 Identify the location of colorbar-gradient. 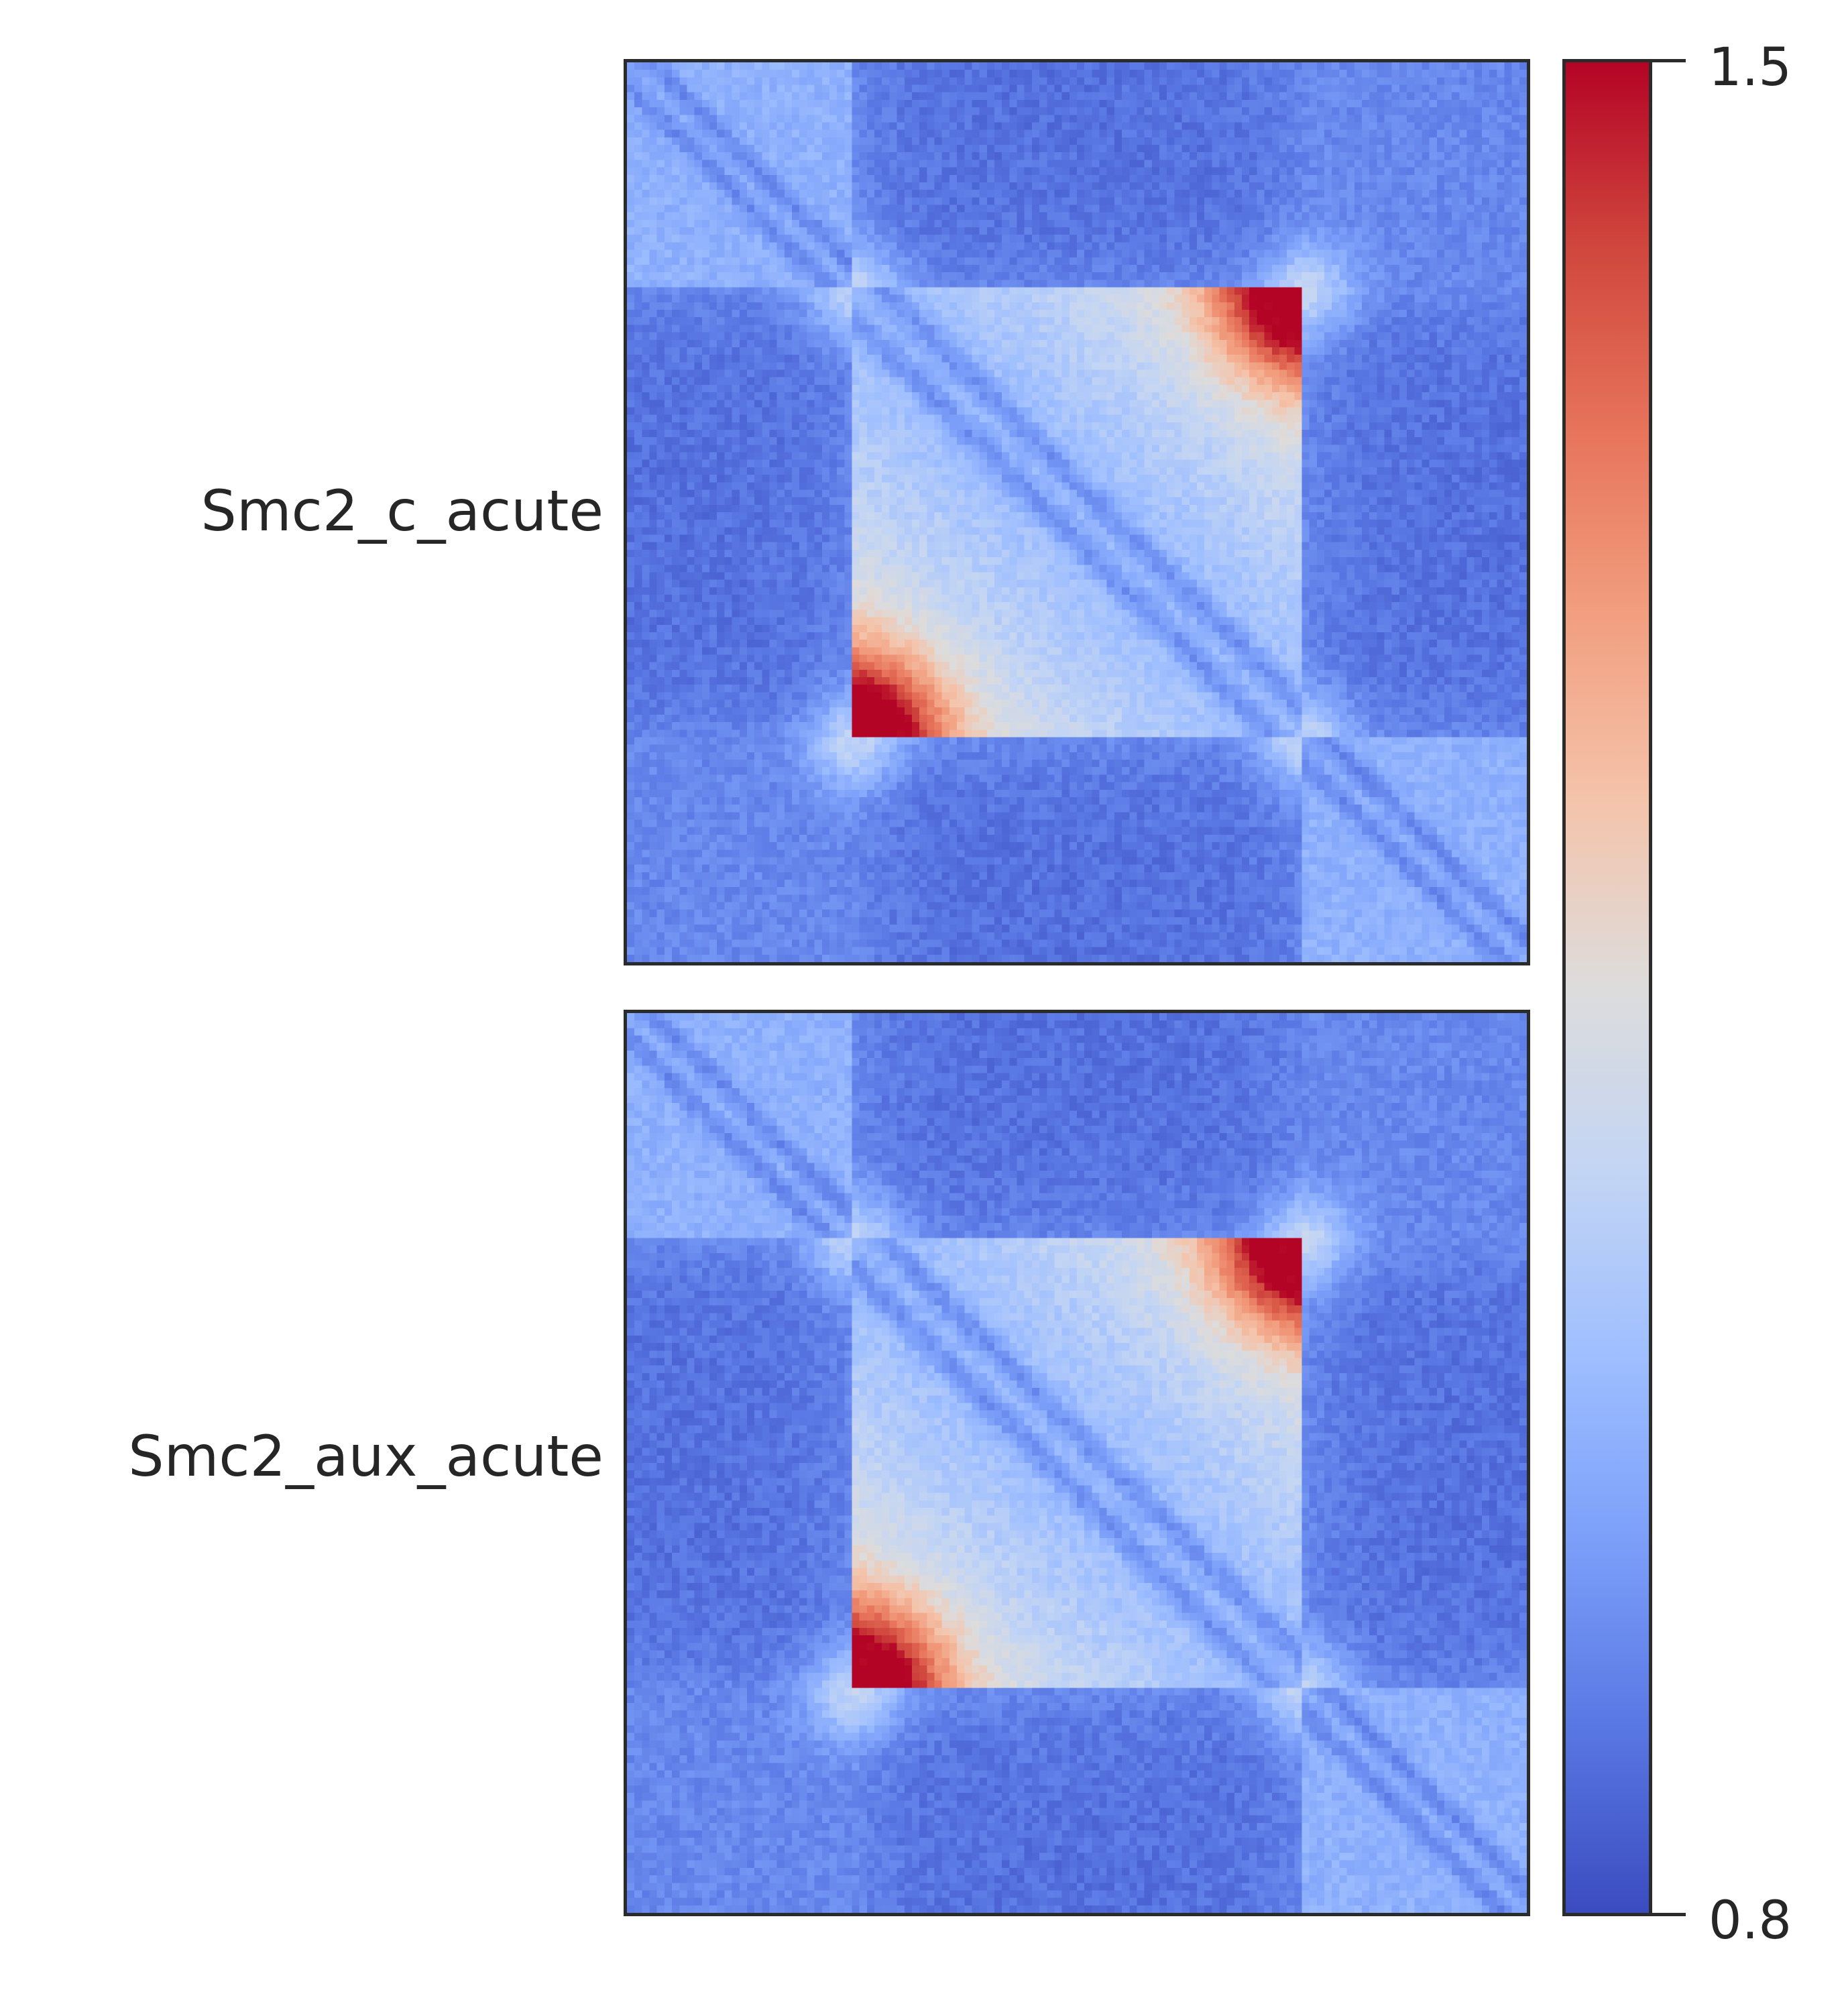
(1607, 987).